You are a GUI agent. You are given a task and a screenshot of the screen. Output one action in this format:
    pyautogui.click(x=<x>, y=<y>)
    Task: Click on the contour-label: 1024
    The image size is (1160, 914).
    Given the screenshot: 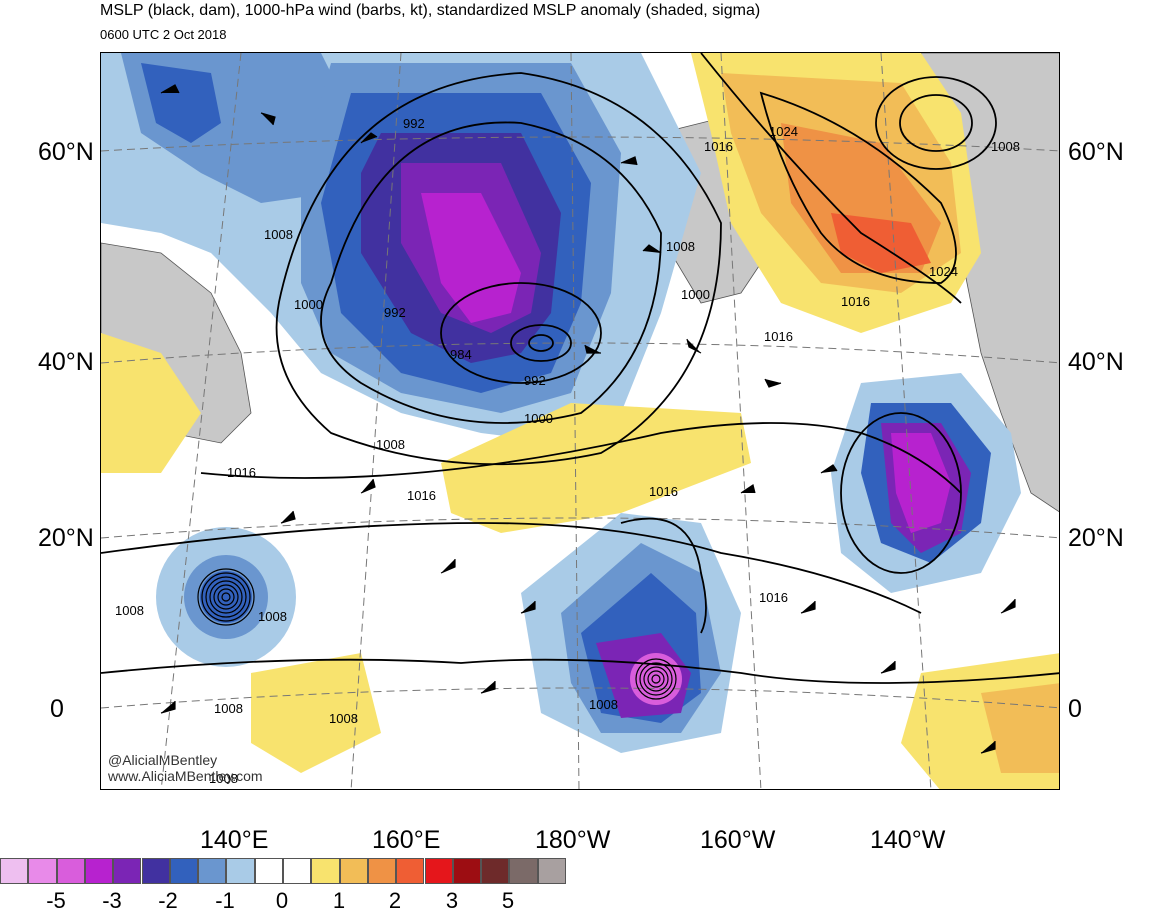 What is the action you would take?
    pyautogui.click(x=783, y=131)
    